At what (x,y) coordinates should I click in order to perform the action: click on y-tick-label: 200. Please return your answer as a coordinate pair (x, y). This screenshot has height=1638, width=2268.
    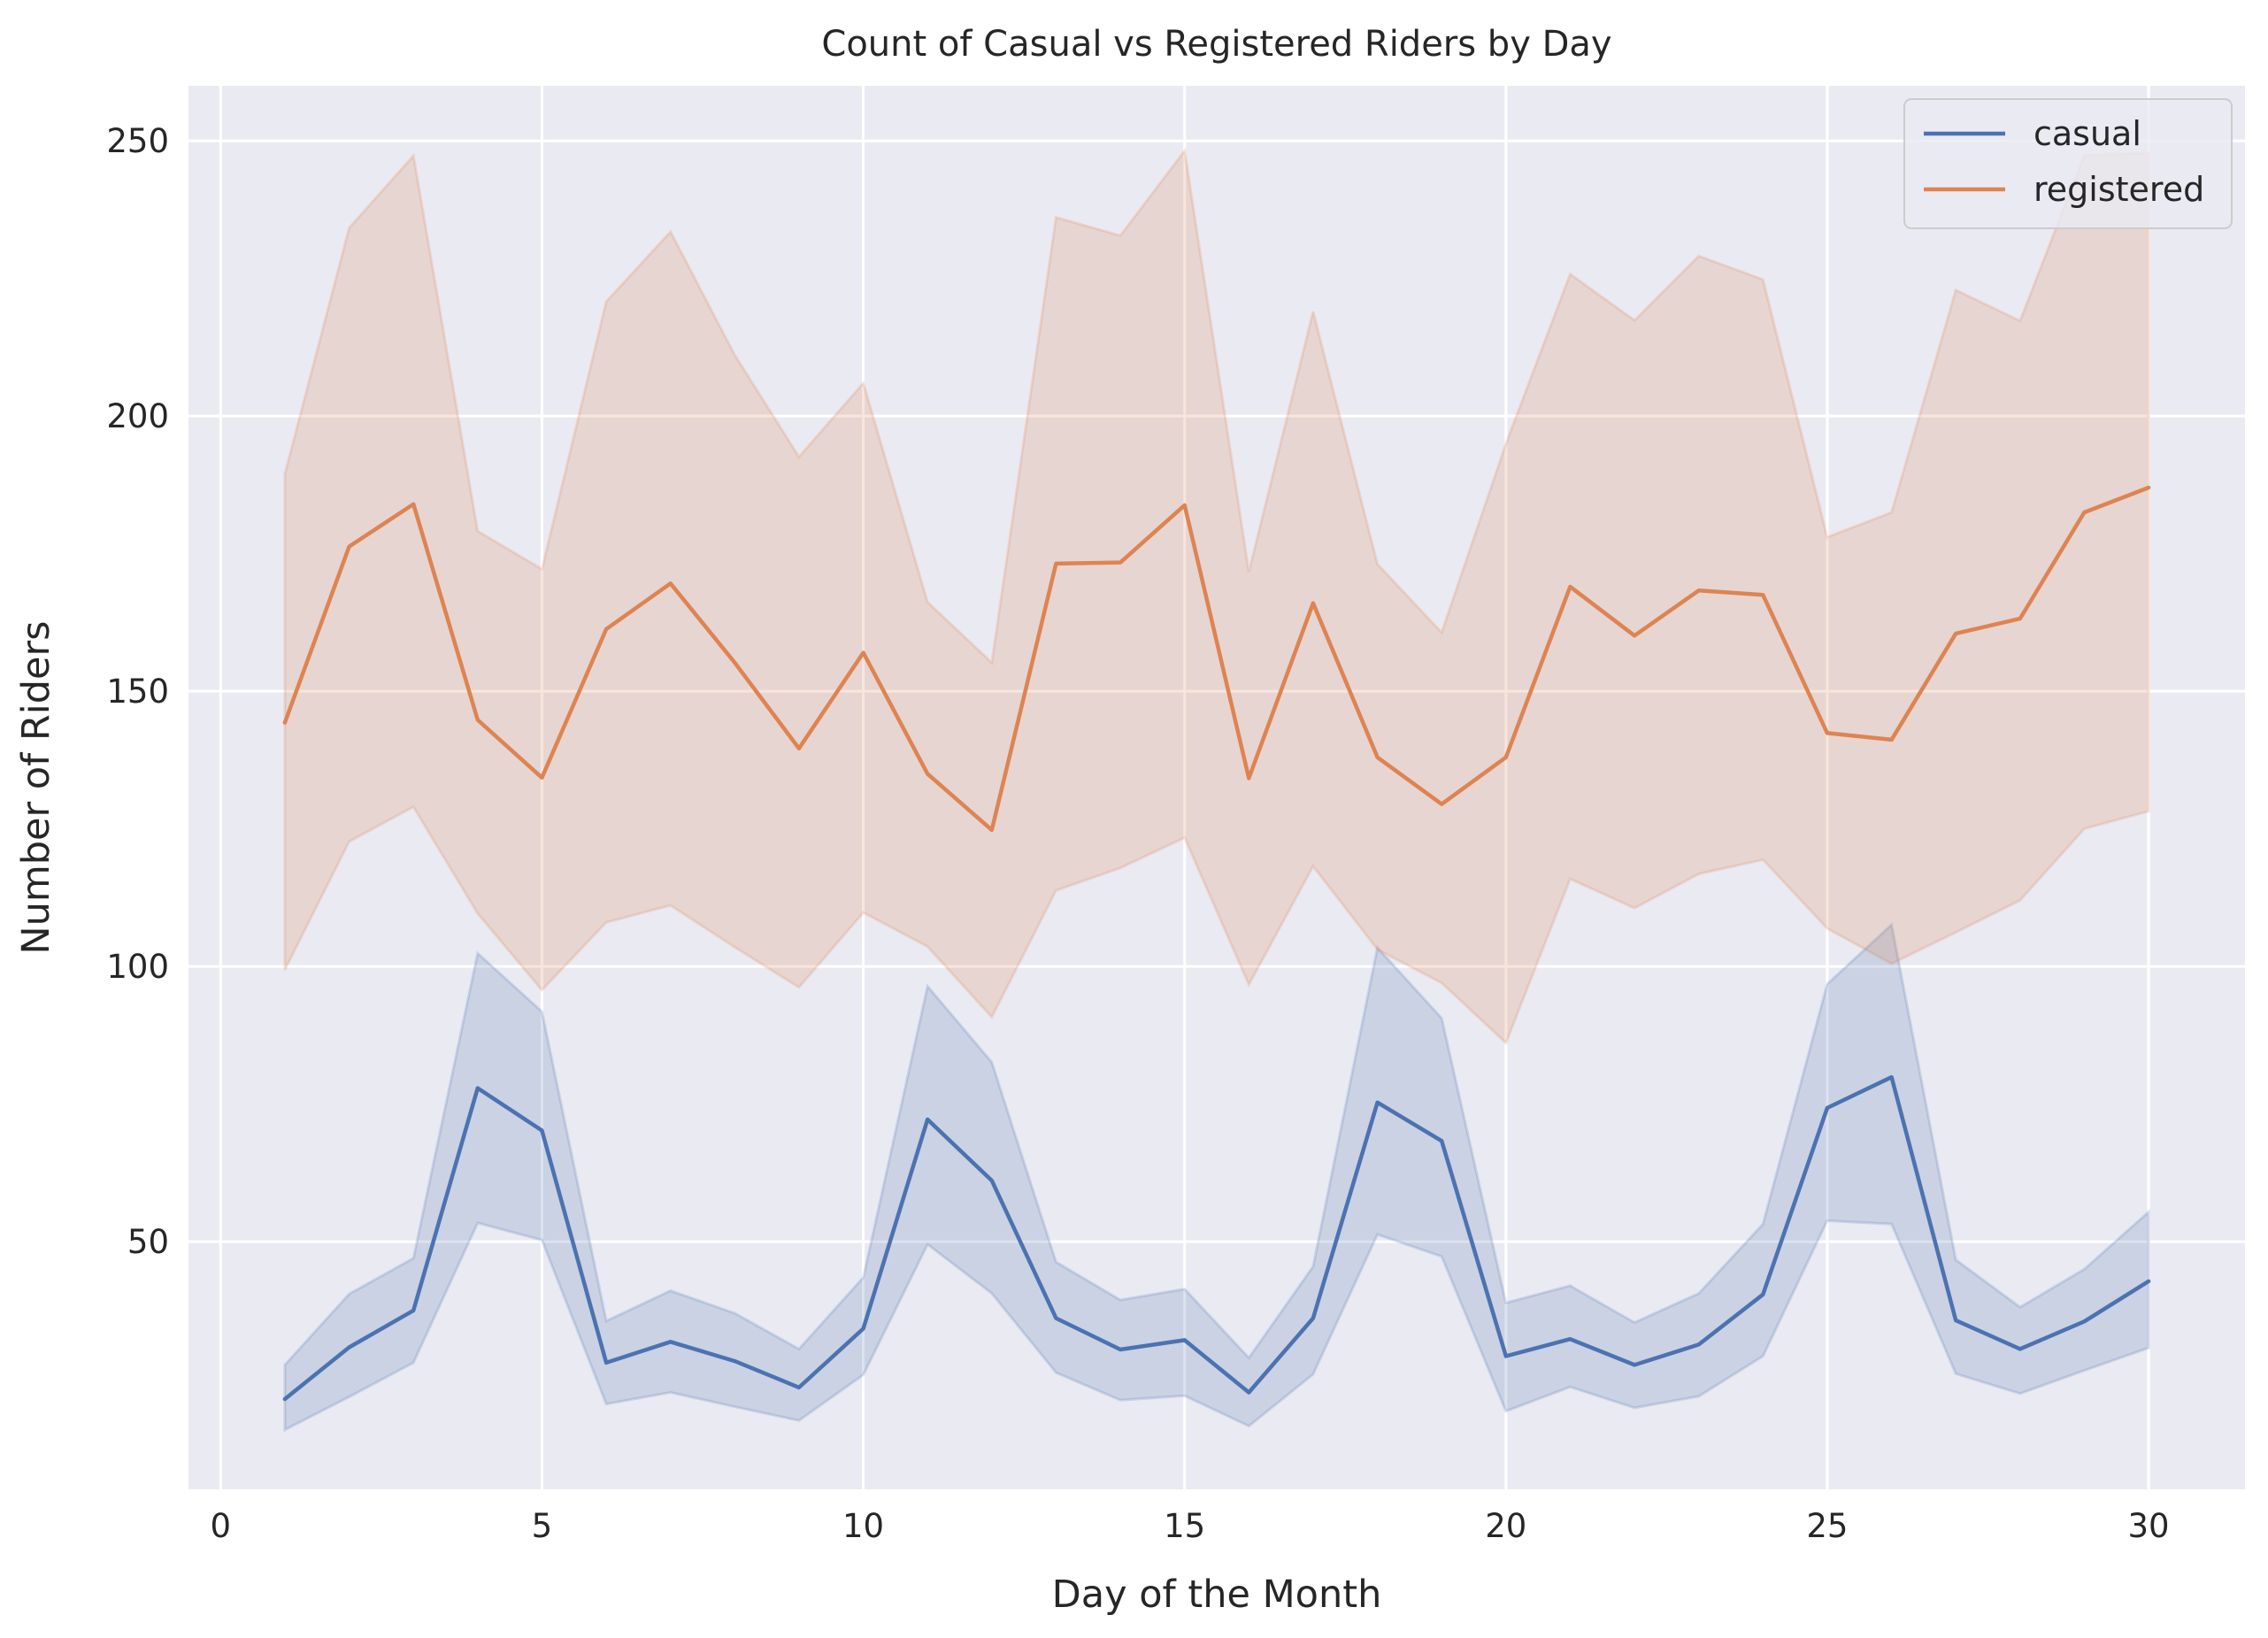
    Looking at the image, I should click on (137, 416).